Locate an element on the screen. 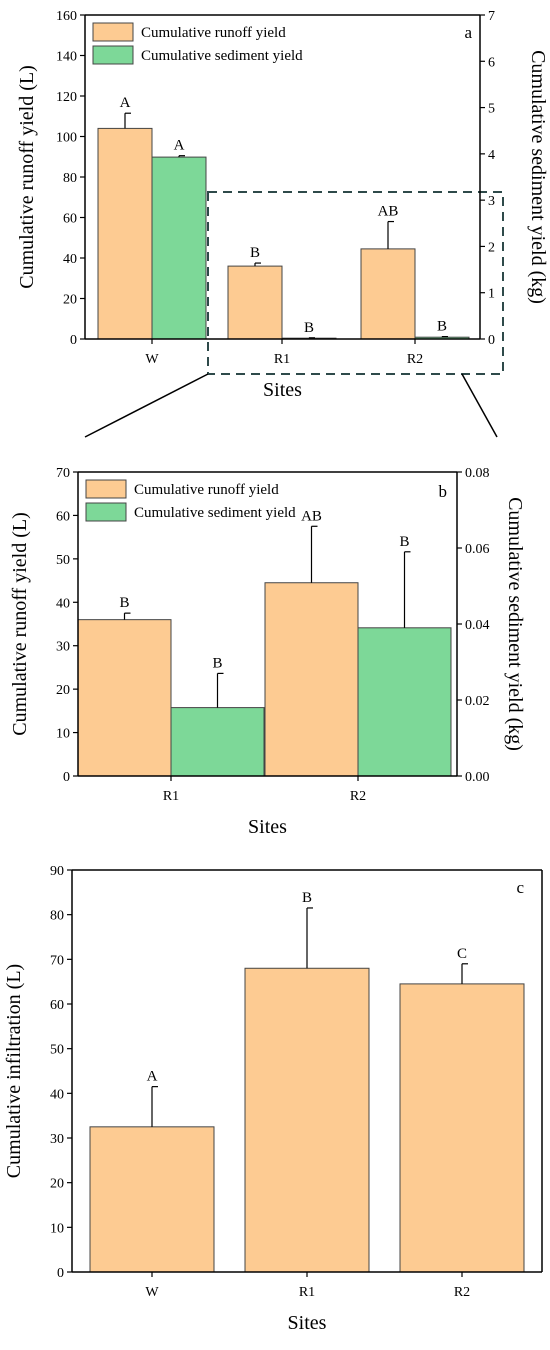  y2-tick-label: 5 is located at coordinates (491, 109).